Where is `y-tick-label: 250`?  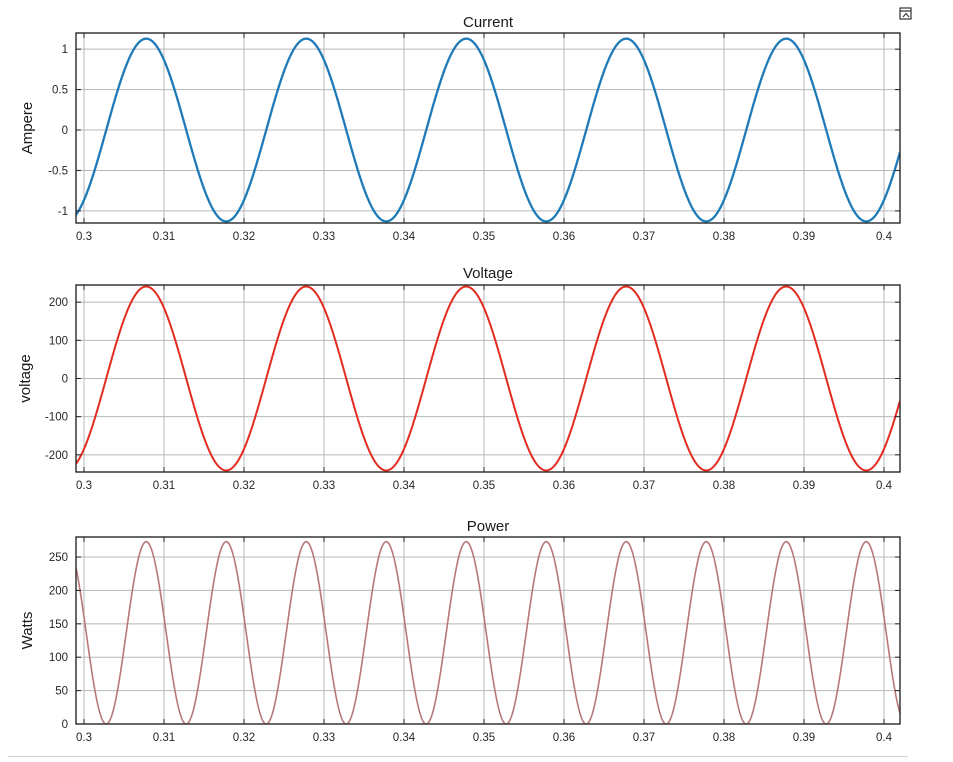
y-tick-label: 250 is located at coordinates (58, 558).